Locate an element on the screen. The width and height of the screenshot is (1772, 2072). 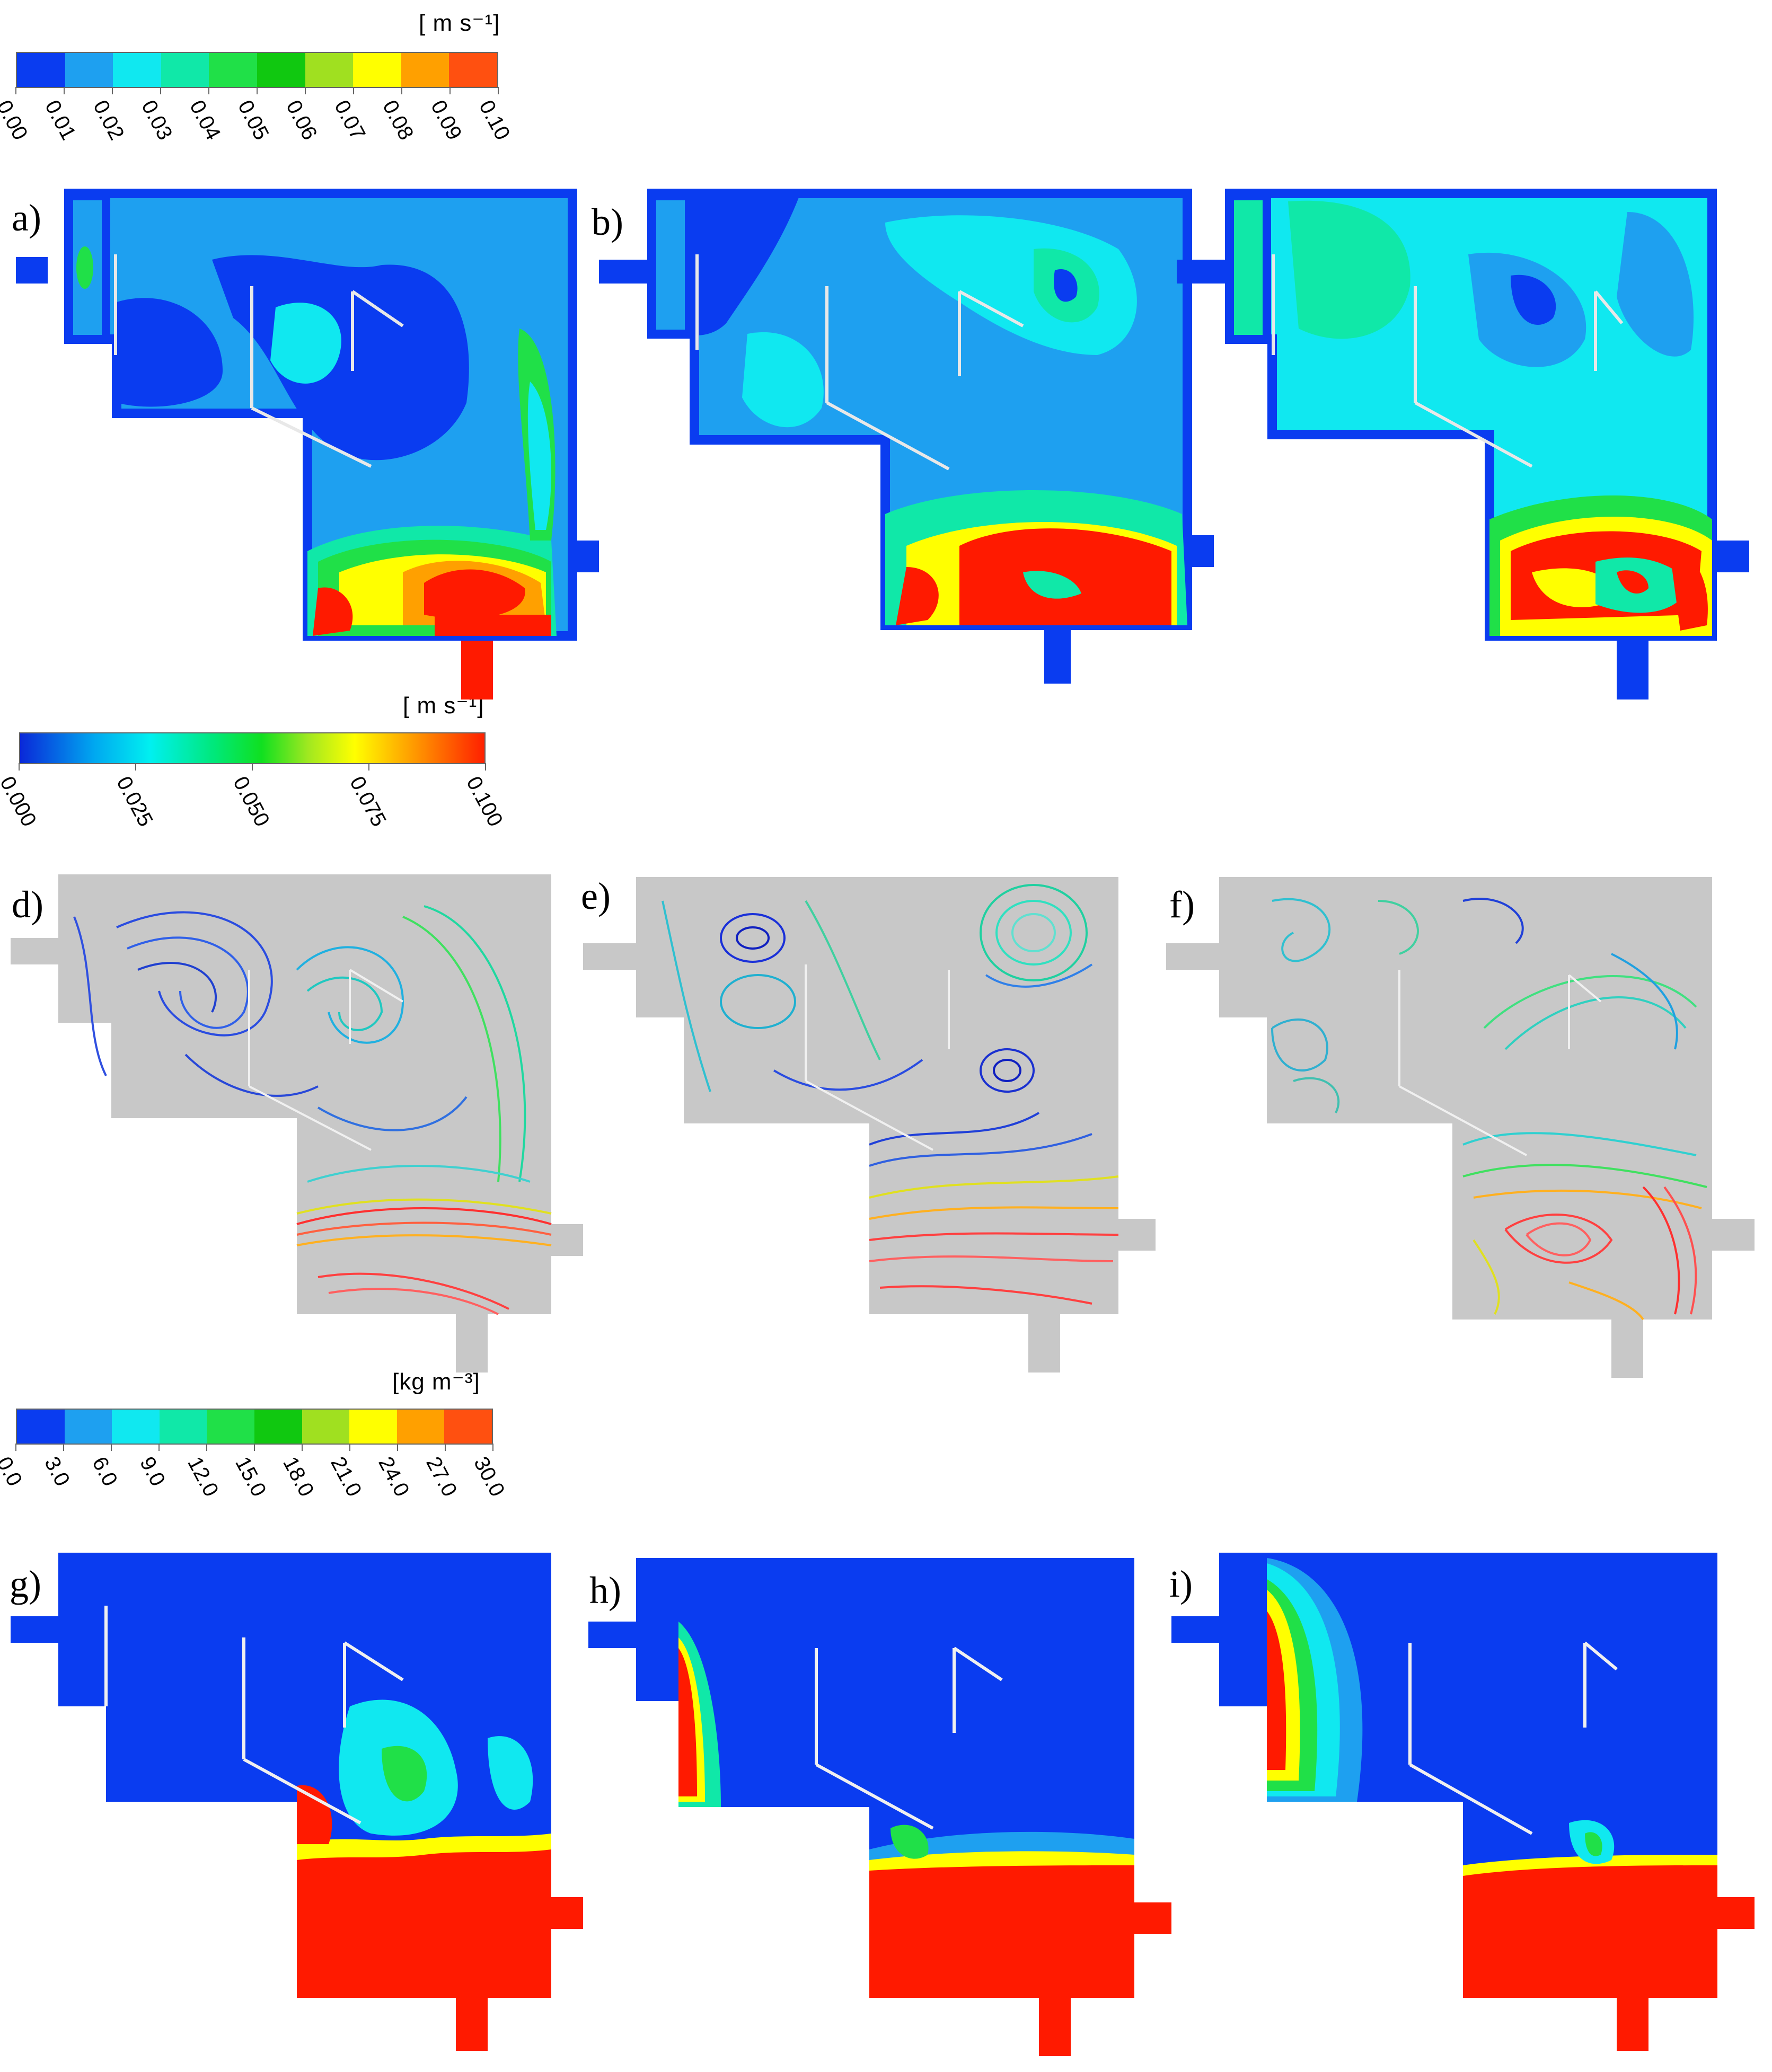
panel-label-f: f) is located at coordinates (1182, 904).